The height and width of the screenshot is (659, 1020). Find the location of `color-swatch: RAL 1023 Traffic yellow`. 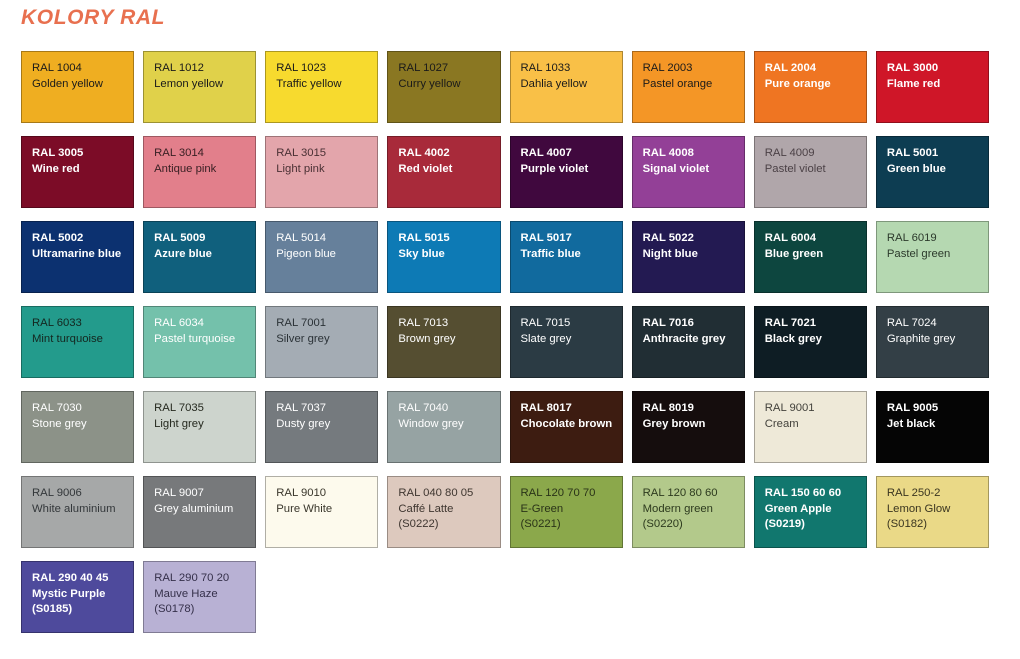

color-swatch: RAL 1023 Traffic yellow is located at coordinates (322, 87).